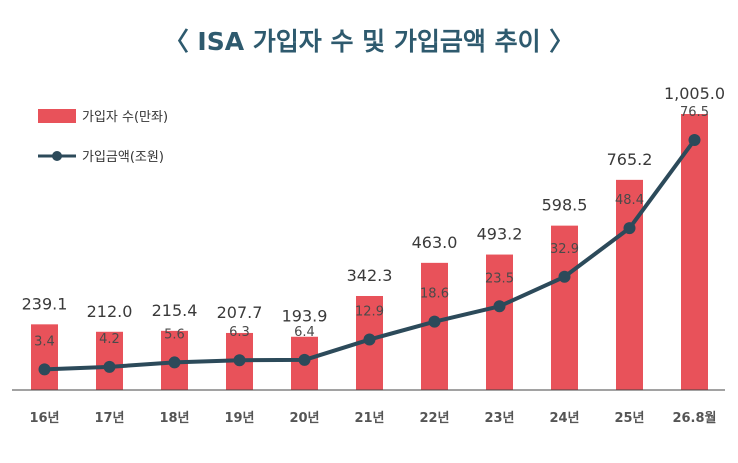 This screenshot has width=738, height=463. I want to click on x-tick-label: 20년, so click(304, 418).